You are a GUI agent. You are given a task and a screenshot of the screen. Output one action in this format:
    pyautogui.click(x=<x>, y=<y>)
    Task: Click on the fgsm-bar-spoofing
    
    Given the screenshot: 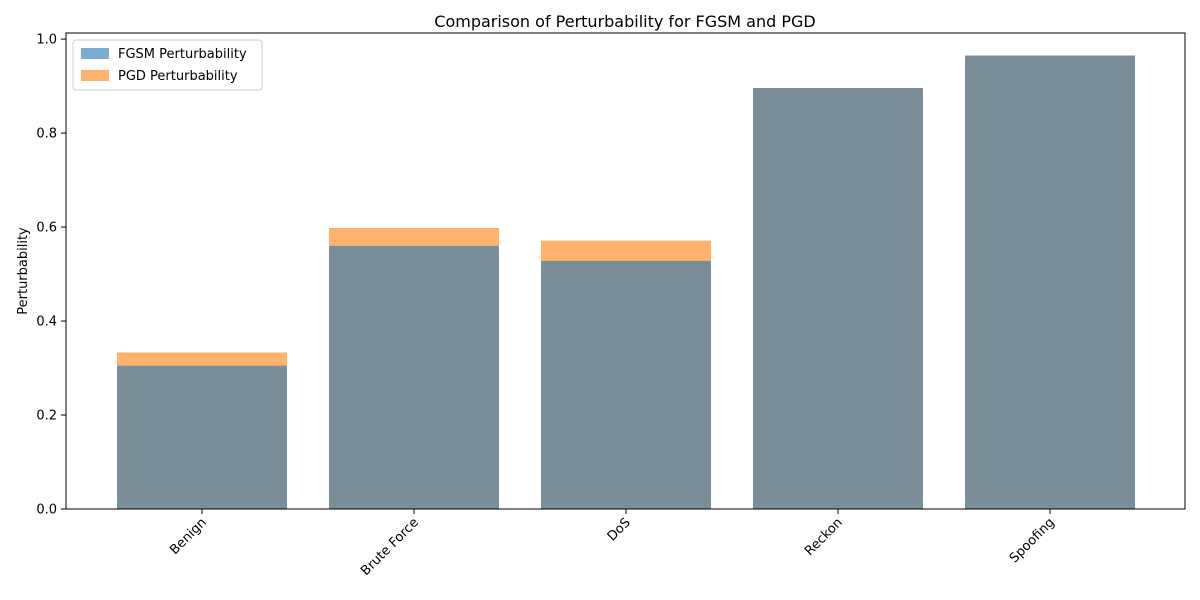 What is the action you would take?
    pyautogui.click(x=1050, y=282)
    